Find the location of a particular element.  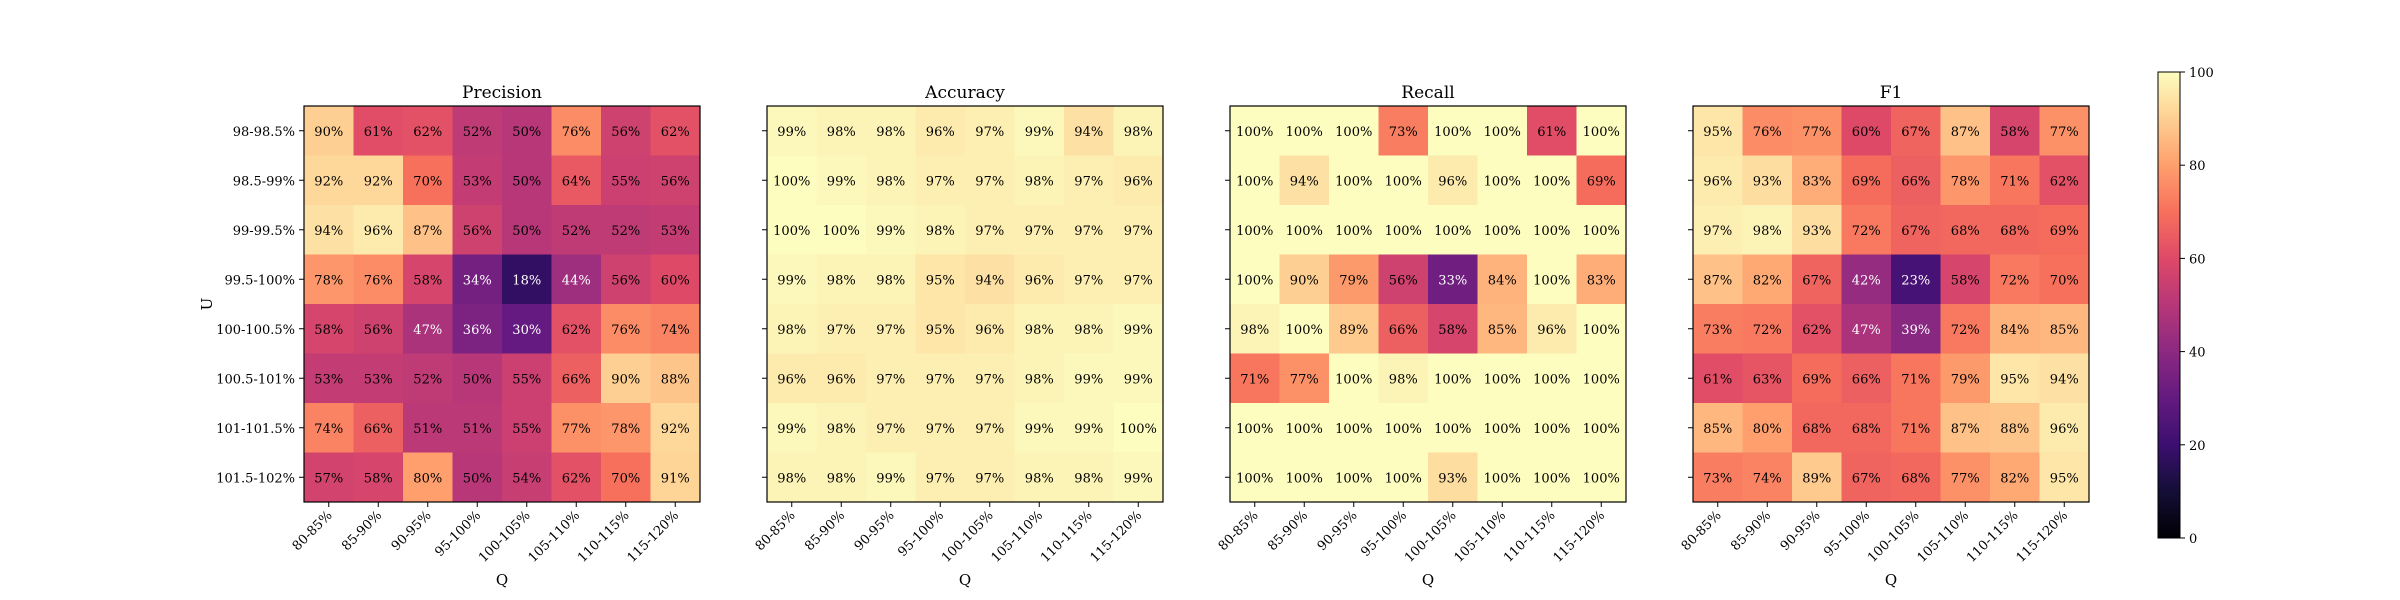

x-tick-label: 100-105% is located at coordinates (968, 537).